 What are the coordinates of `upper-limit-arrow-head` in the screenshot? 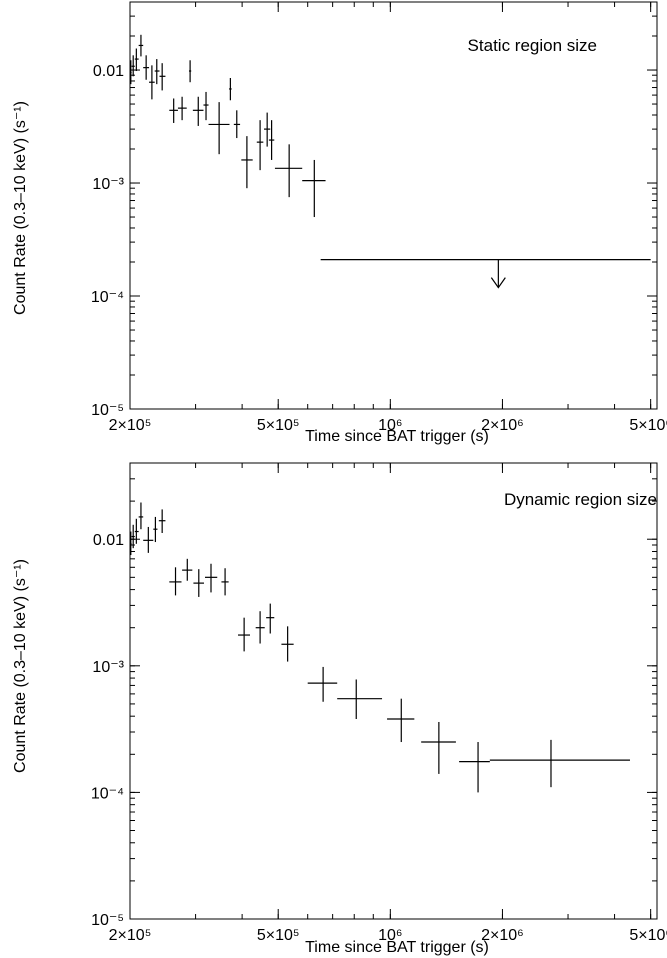 It's located at (498, 283).